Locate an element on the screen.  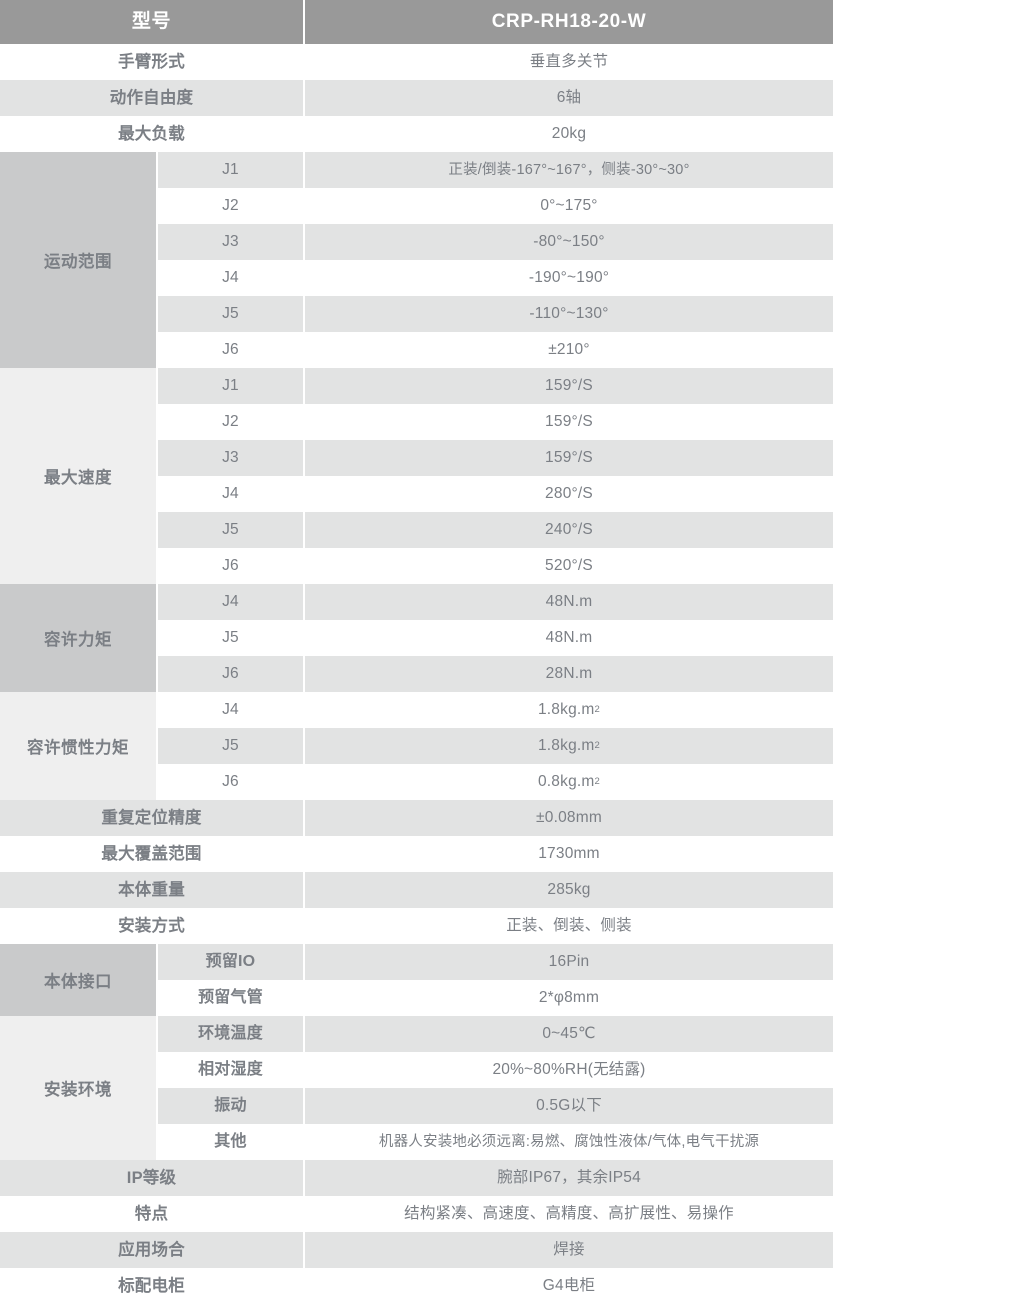
table-row: 标配电柜 G4电柜 is located at coordinates (416, 1286).